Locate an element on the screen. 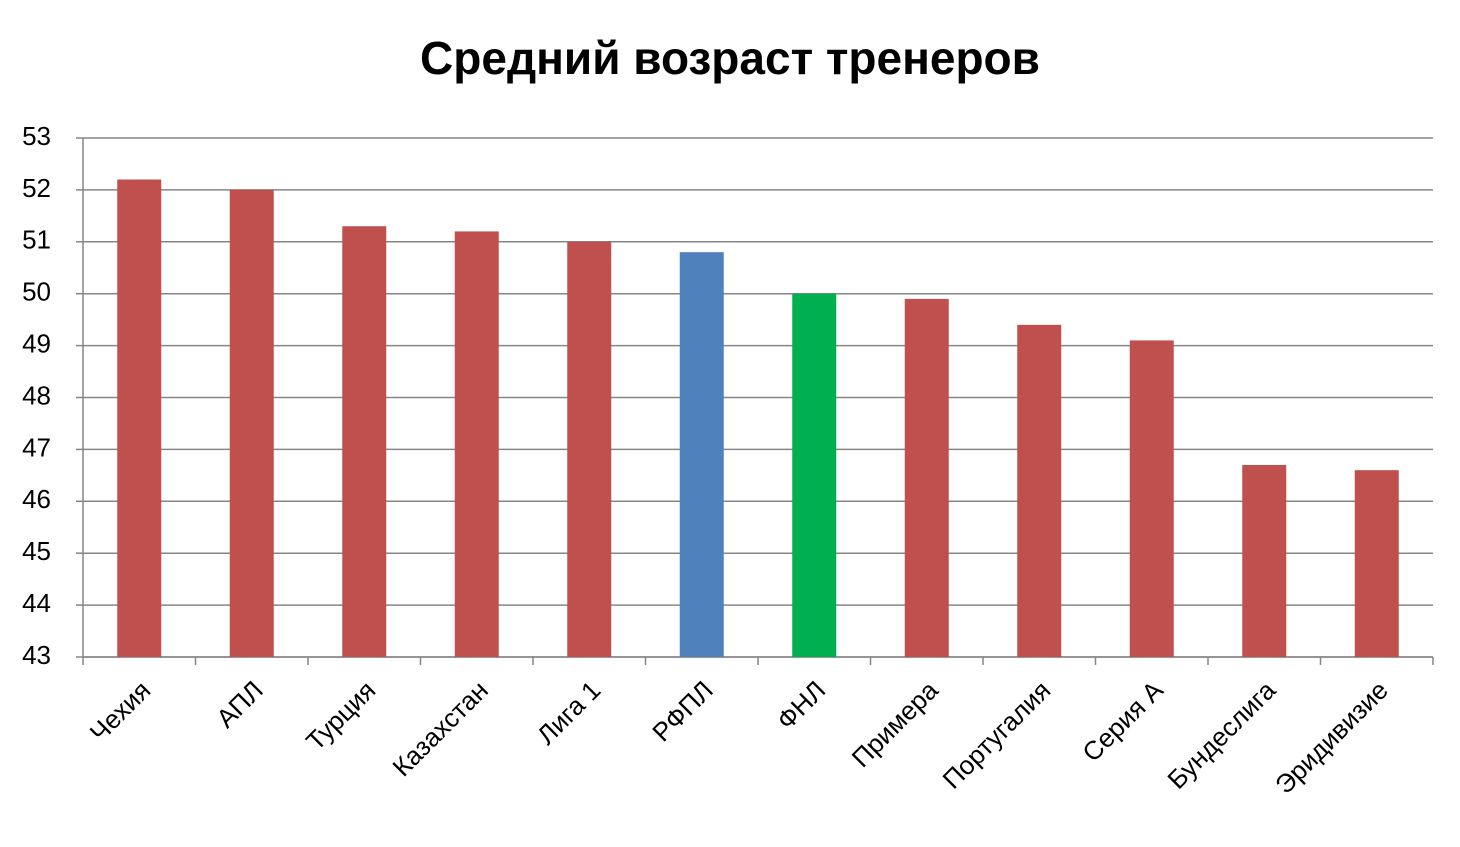  x-tick-label: Казахстан is located at coordinates (439, 728).